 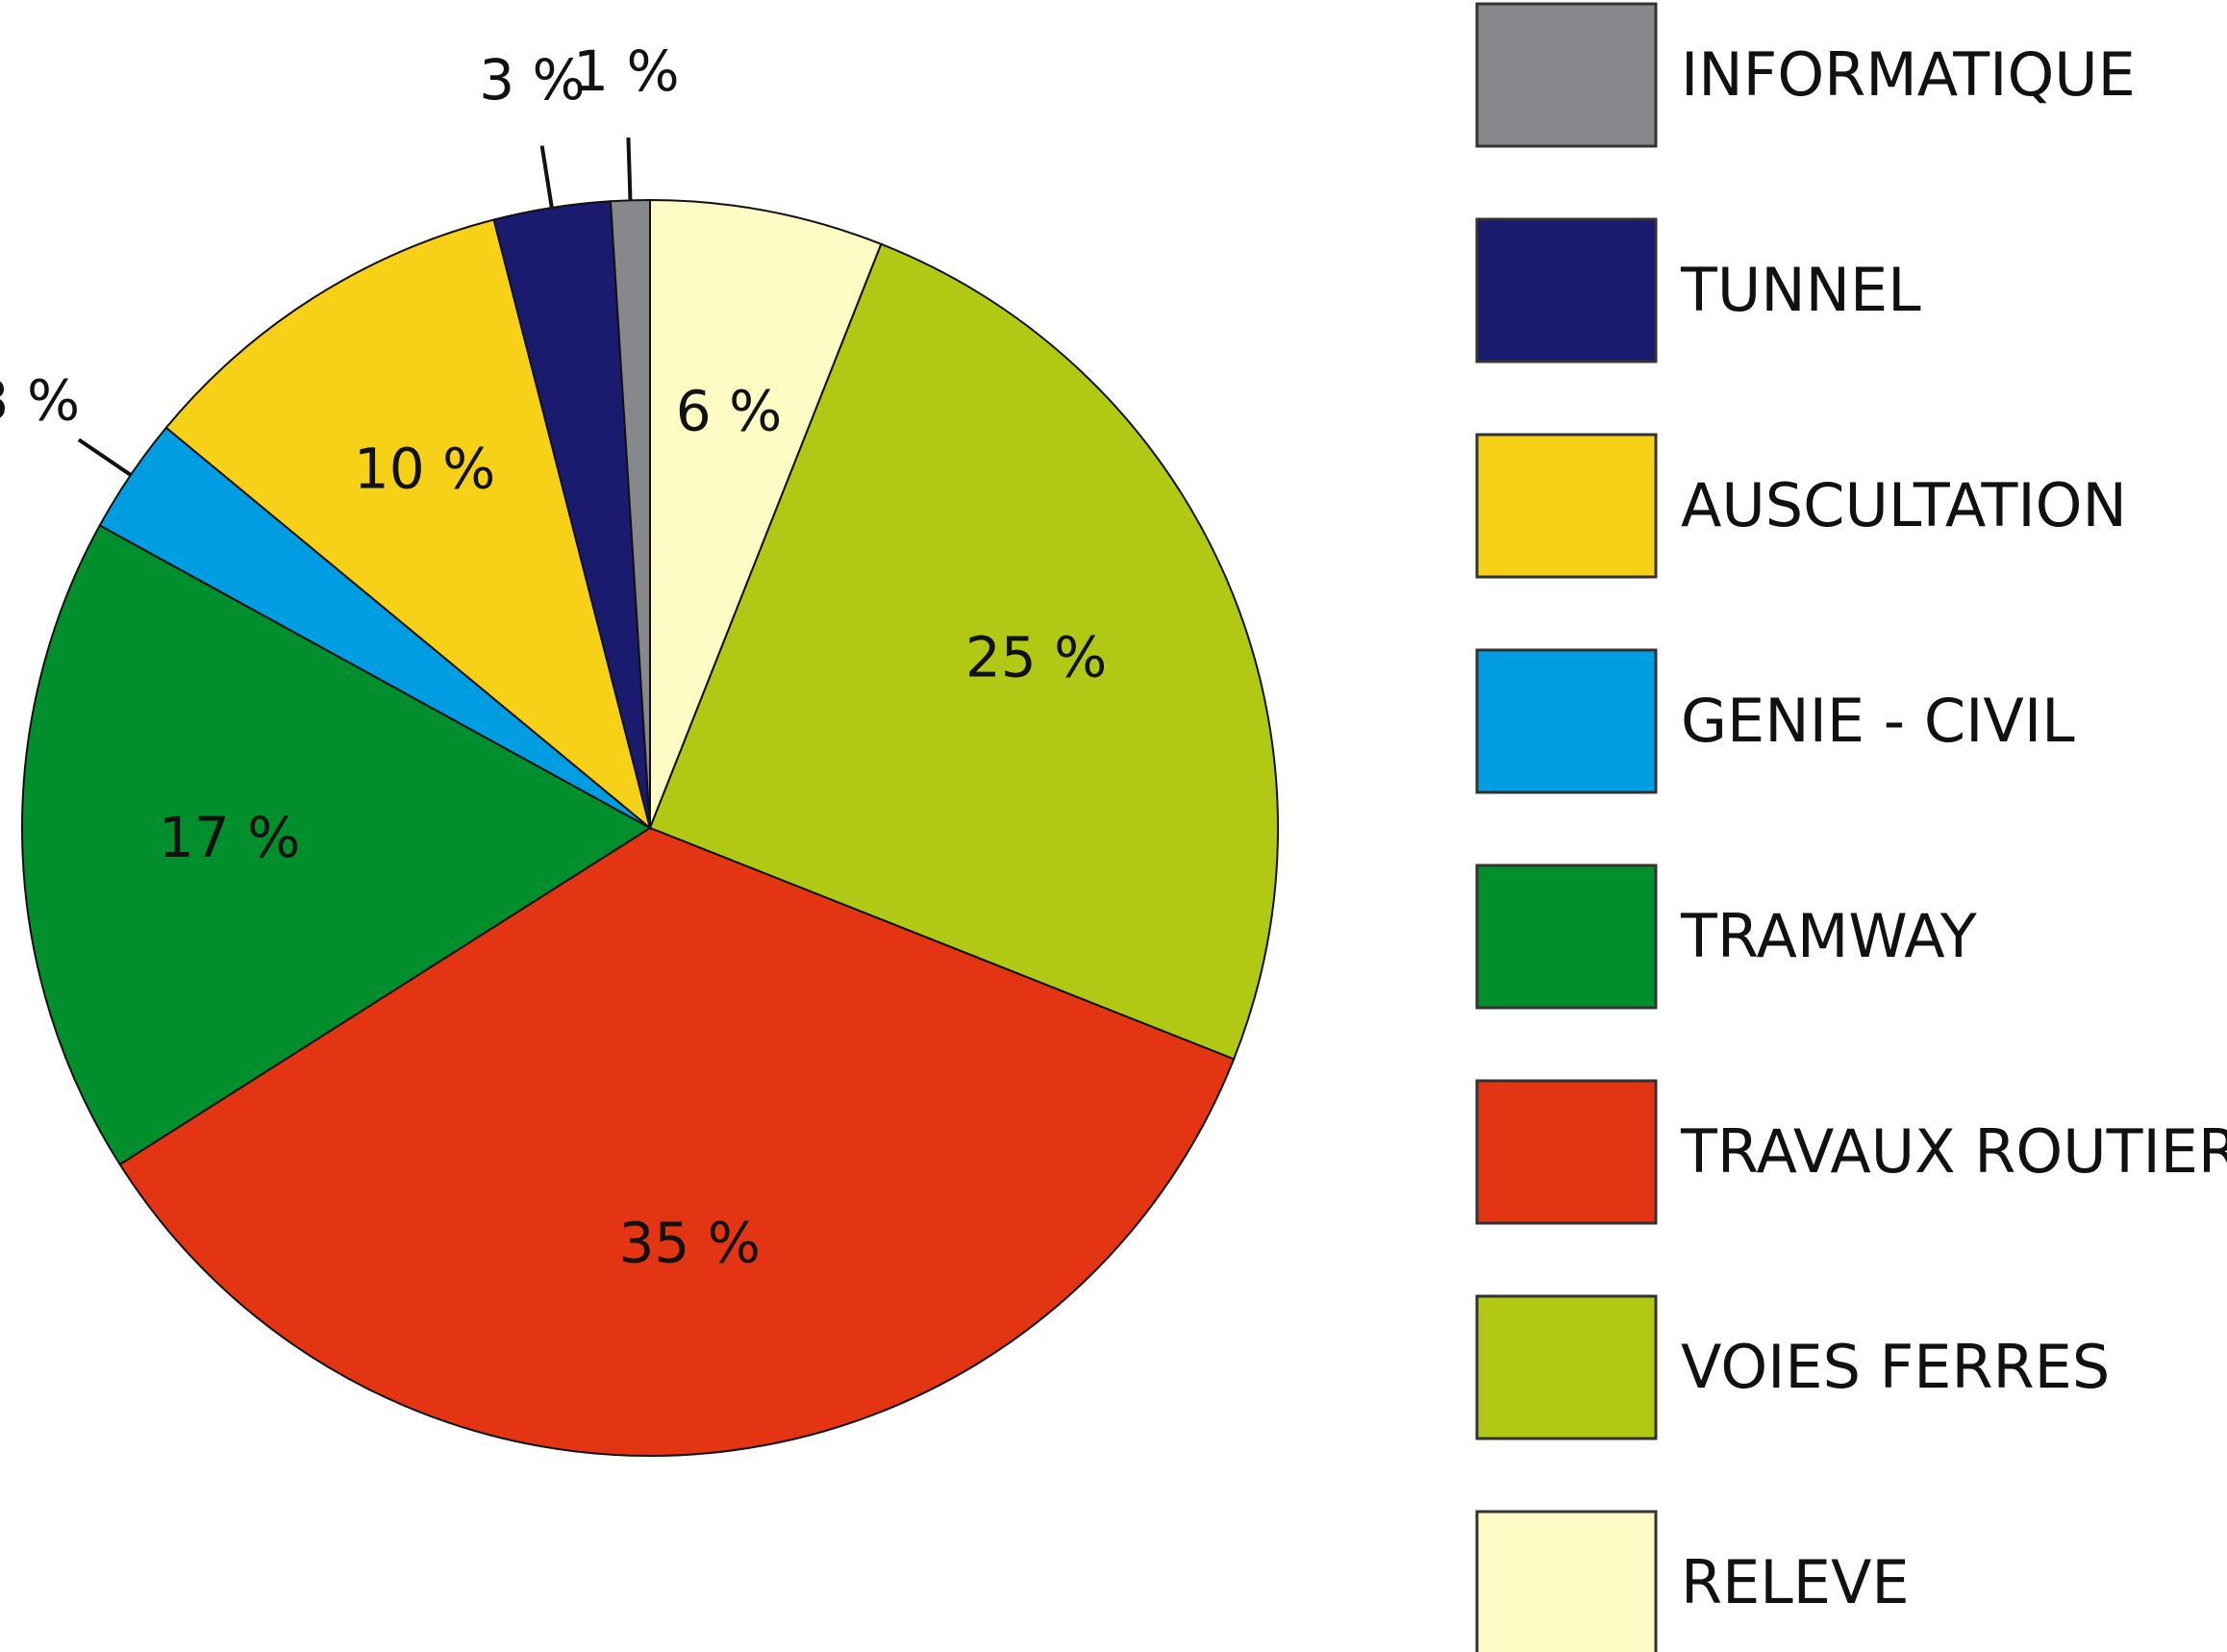 I want to click on legend-label: GENIE - CIVIL, so click(x=1878, y=721).